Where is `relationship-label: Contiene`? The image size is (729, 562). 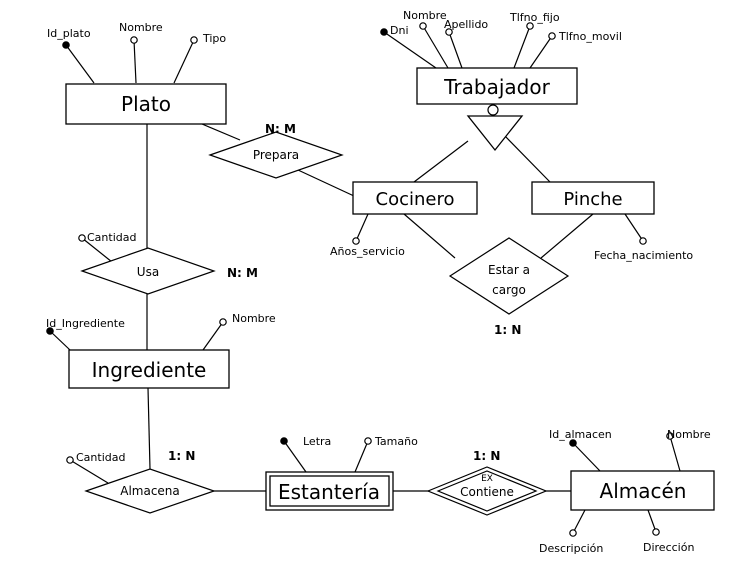
relationship-label: Contiene is located at coordinates (487, 492).